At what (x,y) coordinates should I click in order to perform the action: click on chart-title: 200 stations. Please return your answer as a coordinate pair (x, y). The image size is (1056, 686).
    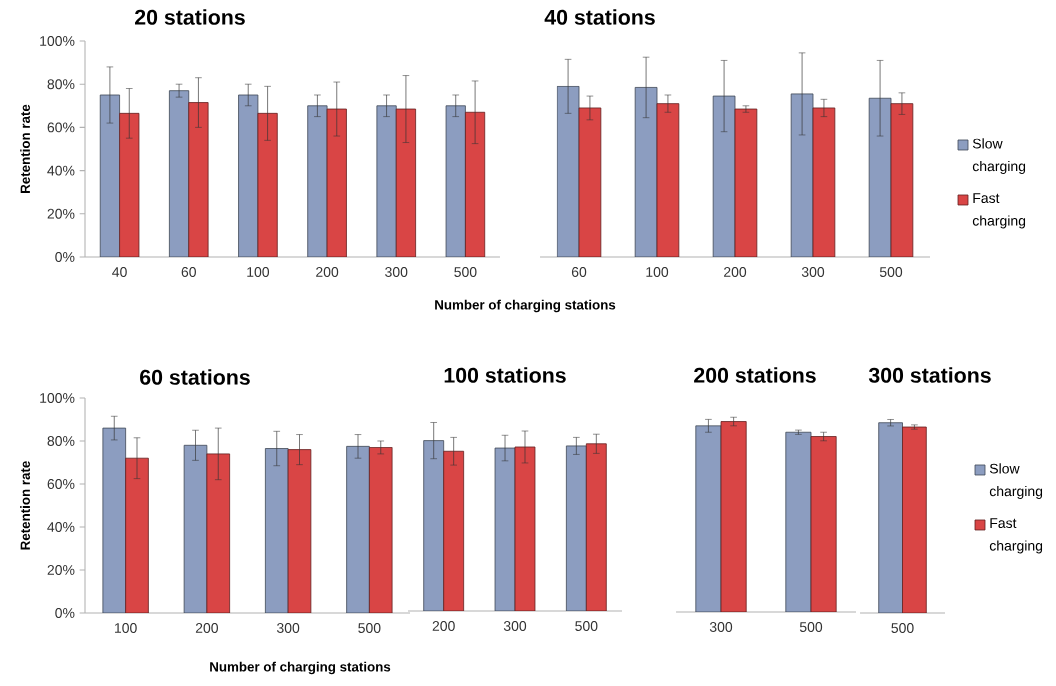
    Looking at the image, I should click on (755, 375).